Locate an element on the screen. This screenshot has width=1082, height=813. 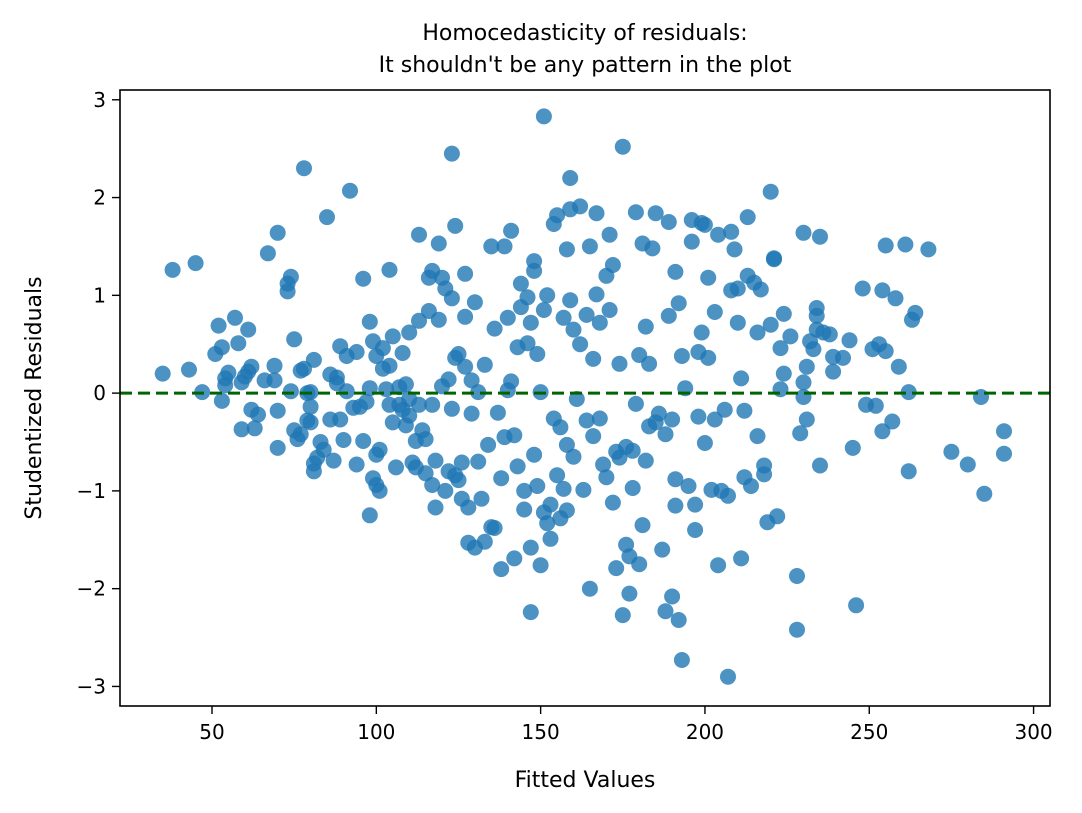
y-tick-label: −2 is located at coordinates (91, 589).